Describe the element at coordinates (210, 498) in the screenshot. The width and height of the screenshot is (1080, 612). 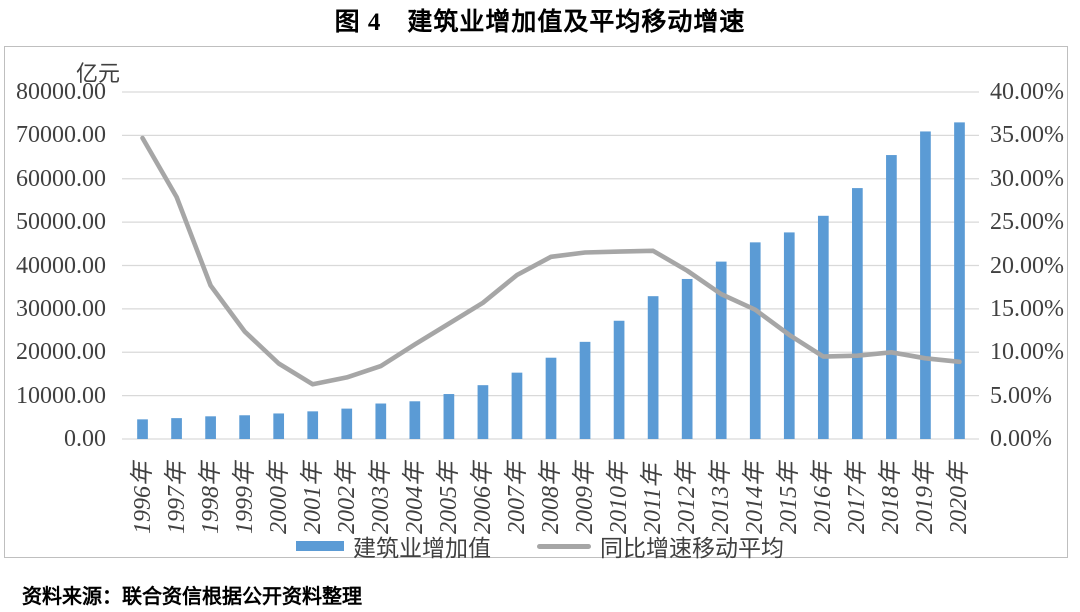
I see `x-axis-tick-label: 1998年` at that location.